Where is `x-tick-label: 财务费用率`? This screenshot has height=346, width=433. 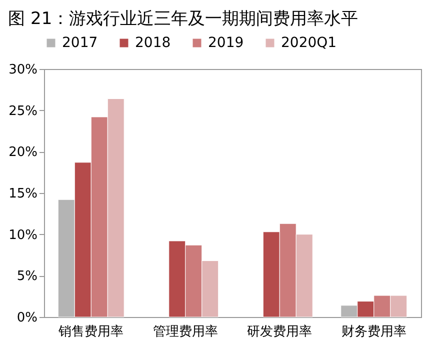 x-tick-label: 财务费用率 is located at coordinates (373, 332).